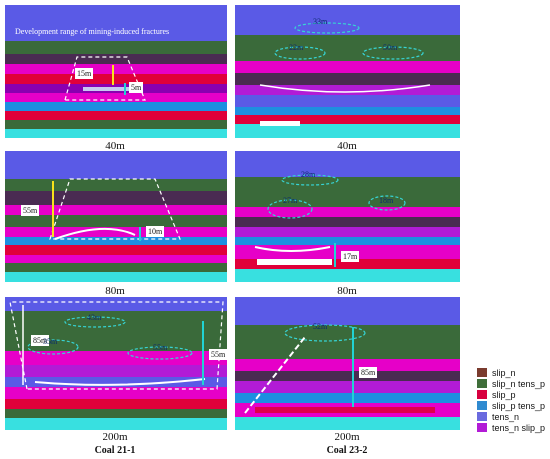 The height and width of the screenshot is (459, 550). I want to click on legend-item: tens_n slip_p, so click(511, 427).